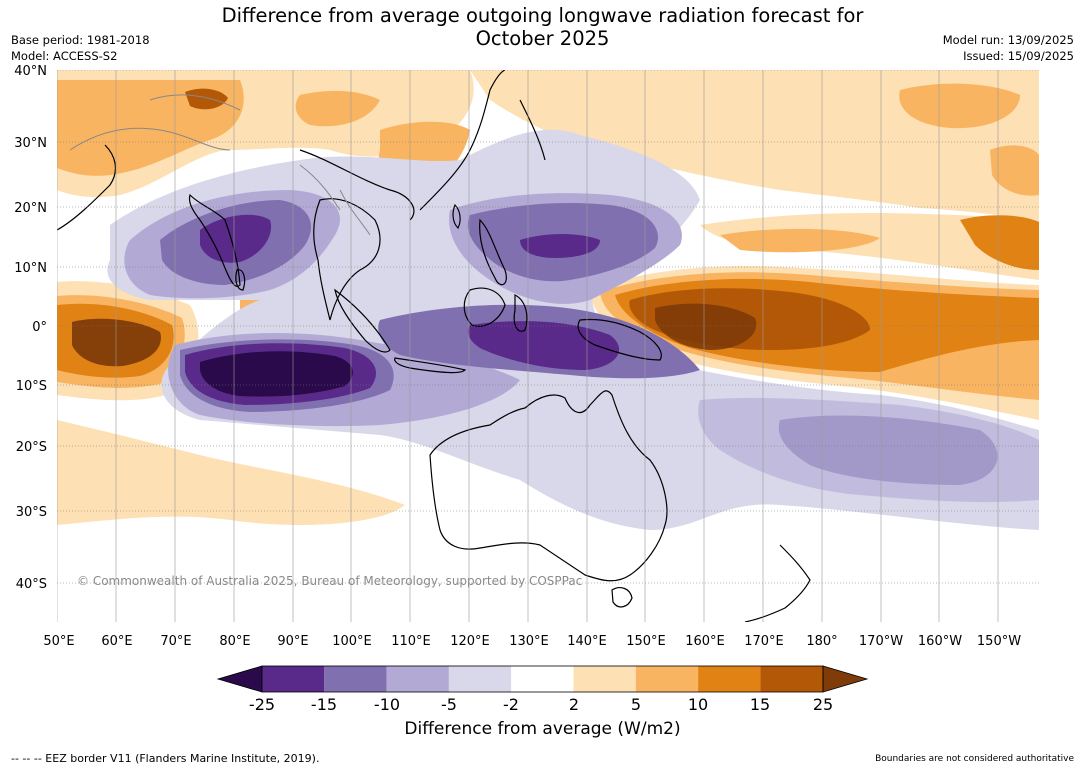  What do you see at coordinates (292, 641) in the screenshot?
I see `lon-label: 90°E` at bounding box center [292, 641].